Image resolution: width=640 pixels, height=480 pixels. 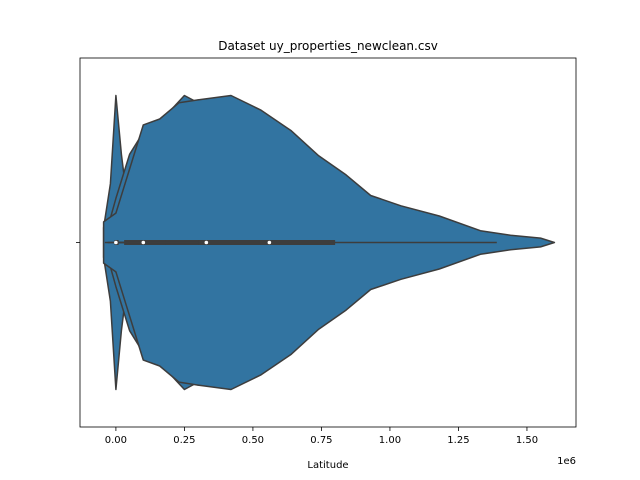 I want to click on x-tick-label: 0.50, so click(x=253, y=440).